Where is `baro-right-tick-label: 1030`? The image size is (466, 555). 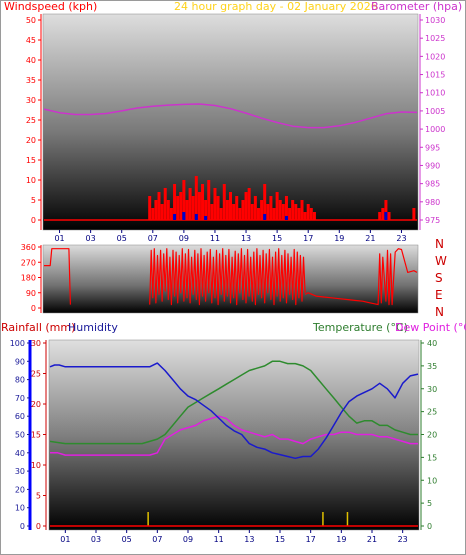 baro-right-tick-label: 1030 is located at coordinates (435, 20).